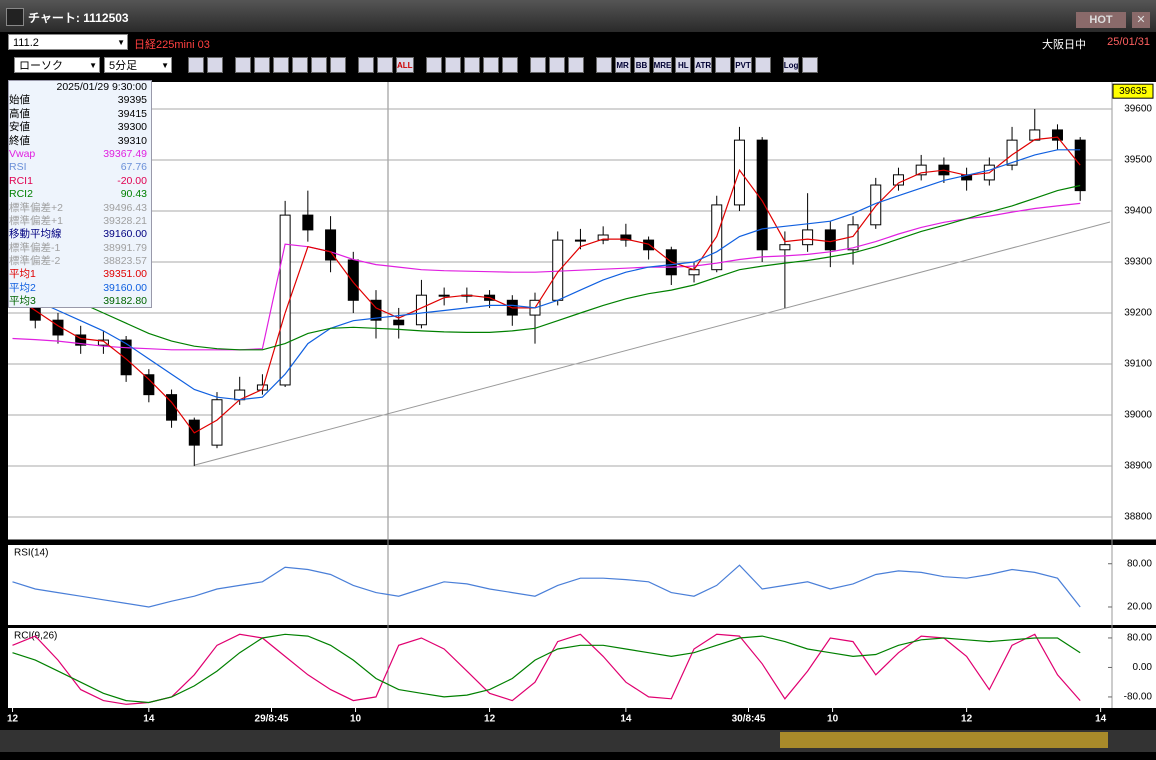  What do you see at coordinates (138, 65) in the screenshot?
I see `interval-select: 5分足` at bounding box center [138, 65].